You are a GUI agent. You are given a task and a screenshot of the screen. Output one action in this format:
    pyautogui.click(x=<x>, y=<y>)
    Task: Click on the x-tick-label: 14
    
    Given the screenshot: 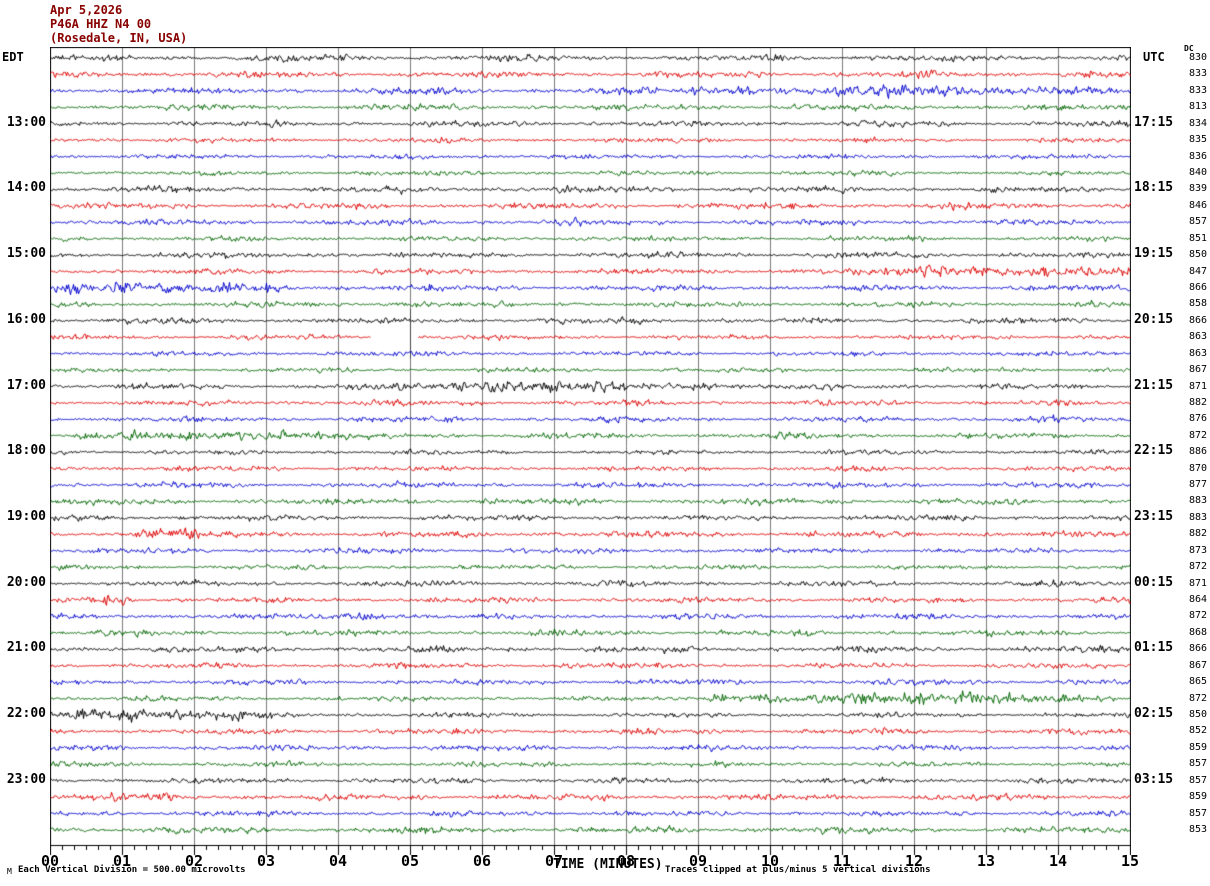 What is the action you would take?
    pyautogui.click(x=1058, y=861)
    